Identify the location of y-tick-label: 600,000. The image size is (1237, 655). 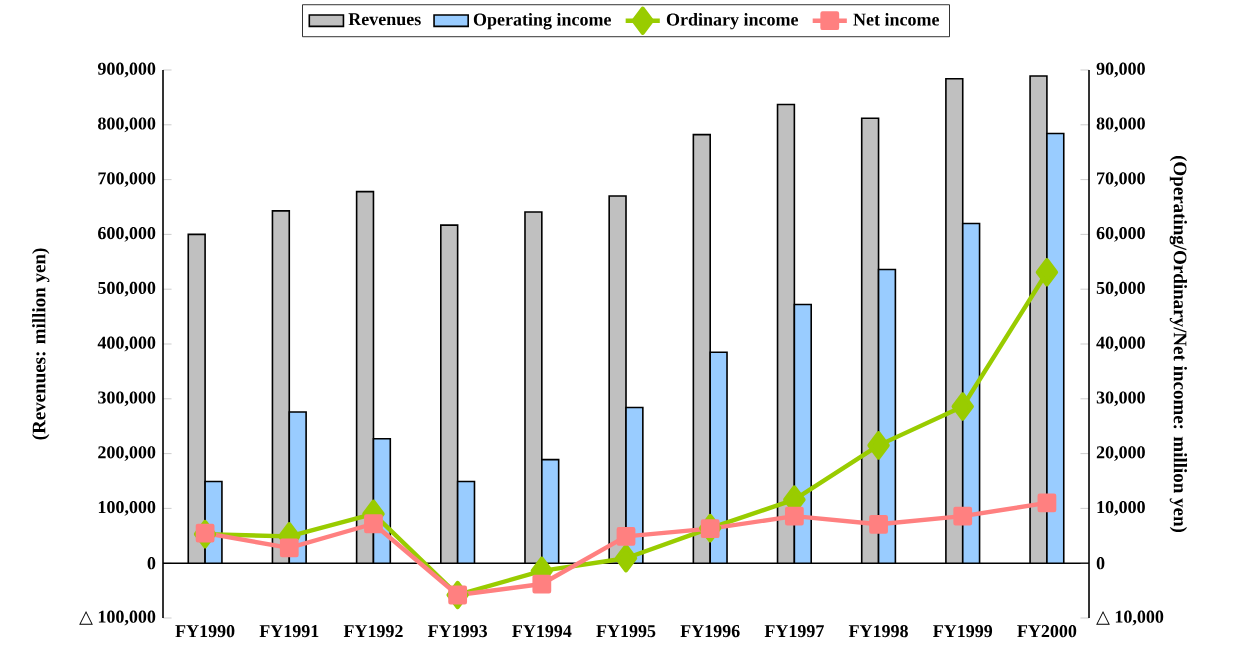
(127, 234).